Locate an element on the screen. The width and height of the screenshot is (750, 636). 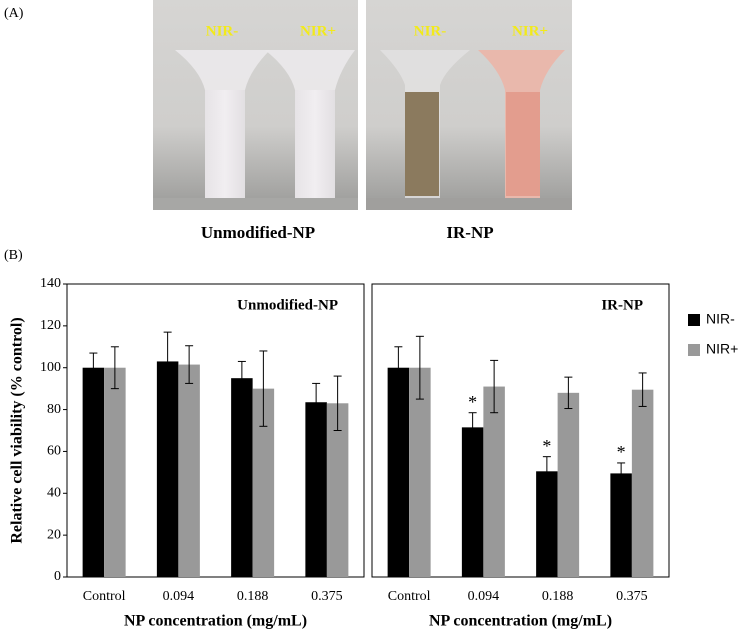
legend-label: NIR+ is located at coordinates (722, 349).